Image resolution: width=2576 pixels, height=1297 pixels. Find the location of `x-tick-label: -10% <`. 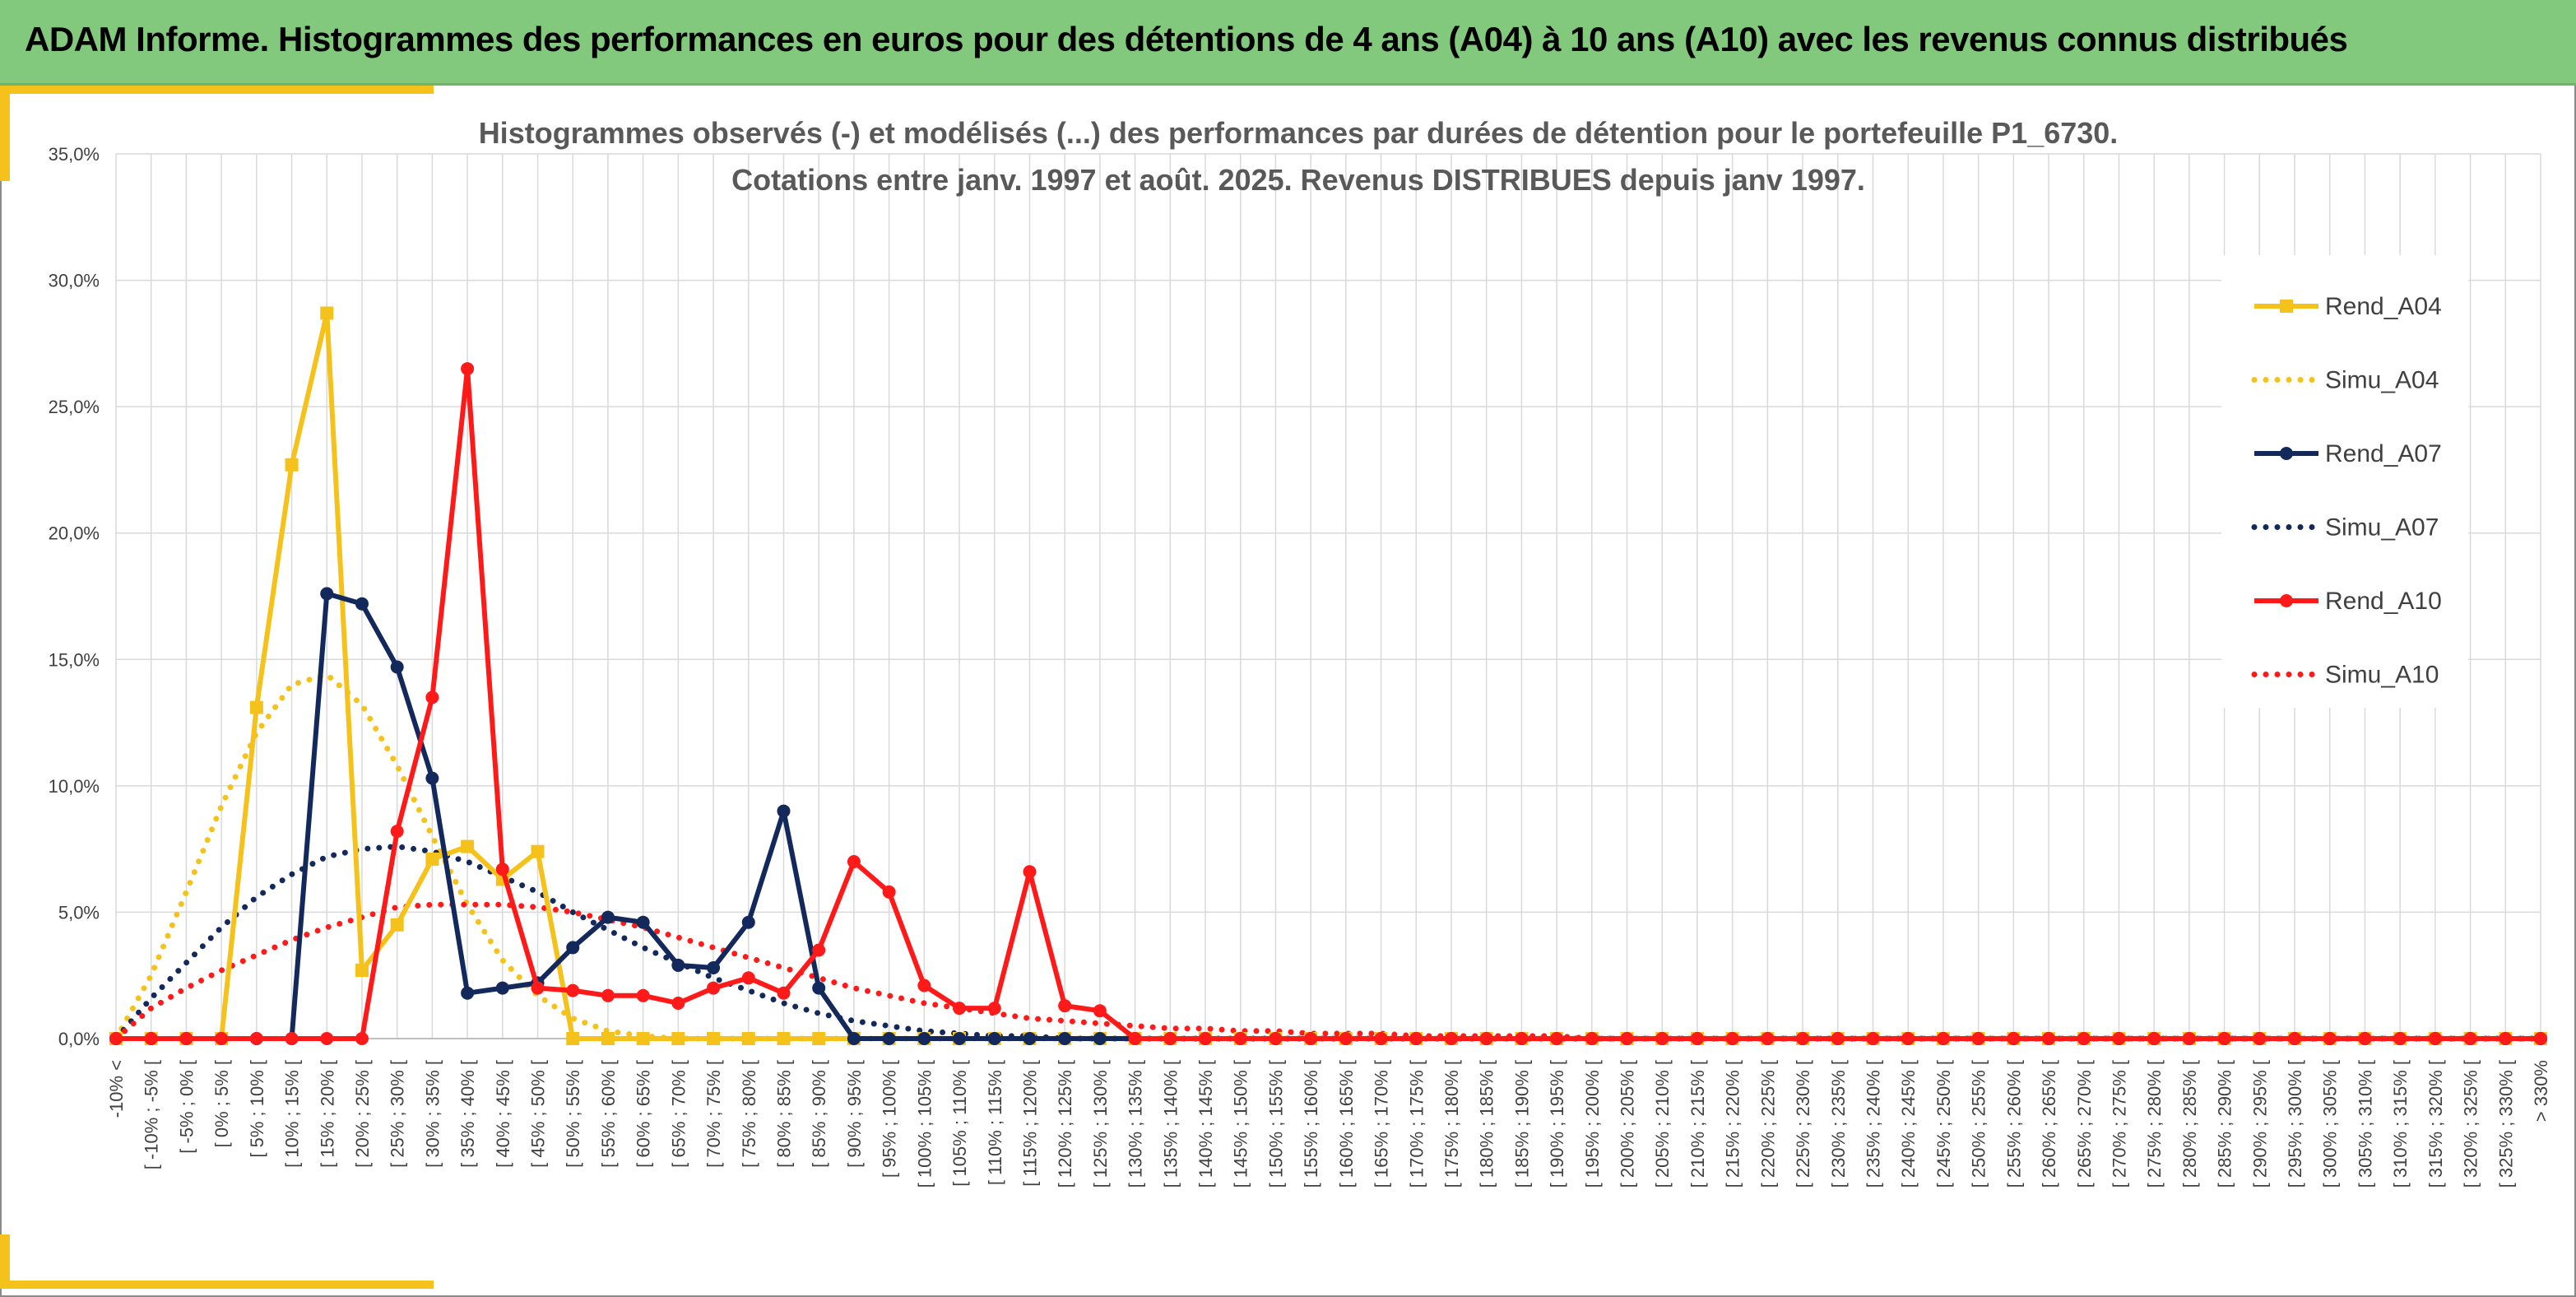

x-tick-label: -10% < is located at coordinates (116, 1089).